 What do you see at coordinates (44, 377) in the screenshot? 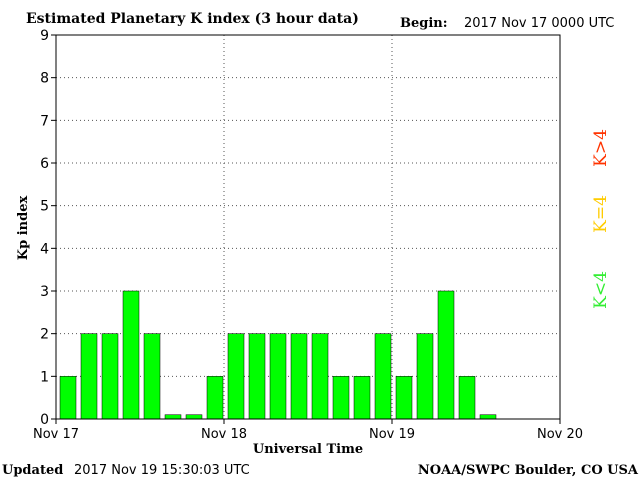
I see `y-tick-label: 1` at bounding box center [44, 377].